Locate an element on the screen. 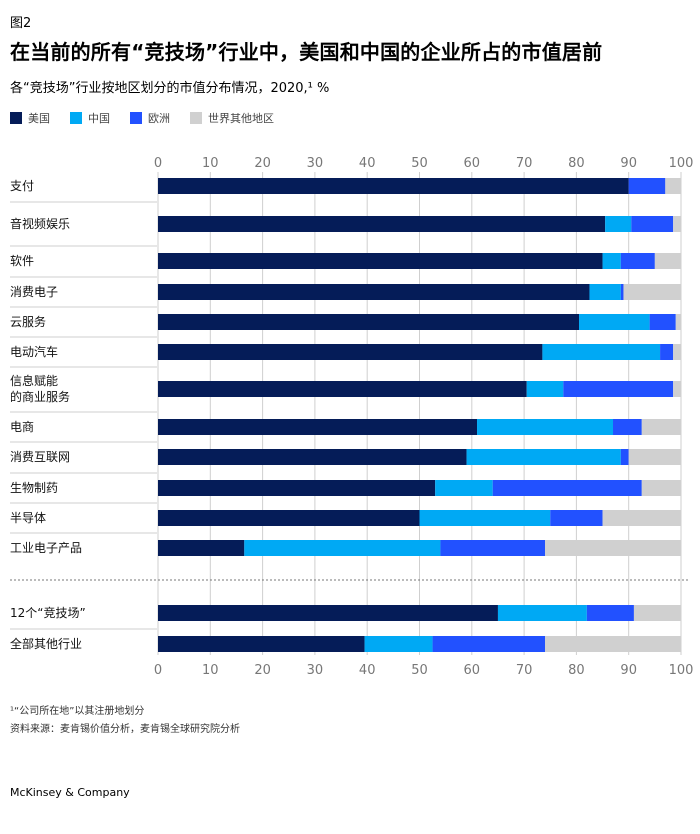  x-tick-label-bottom: 80 is located at coordinates (576, 670).